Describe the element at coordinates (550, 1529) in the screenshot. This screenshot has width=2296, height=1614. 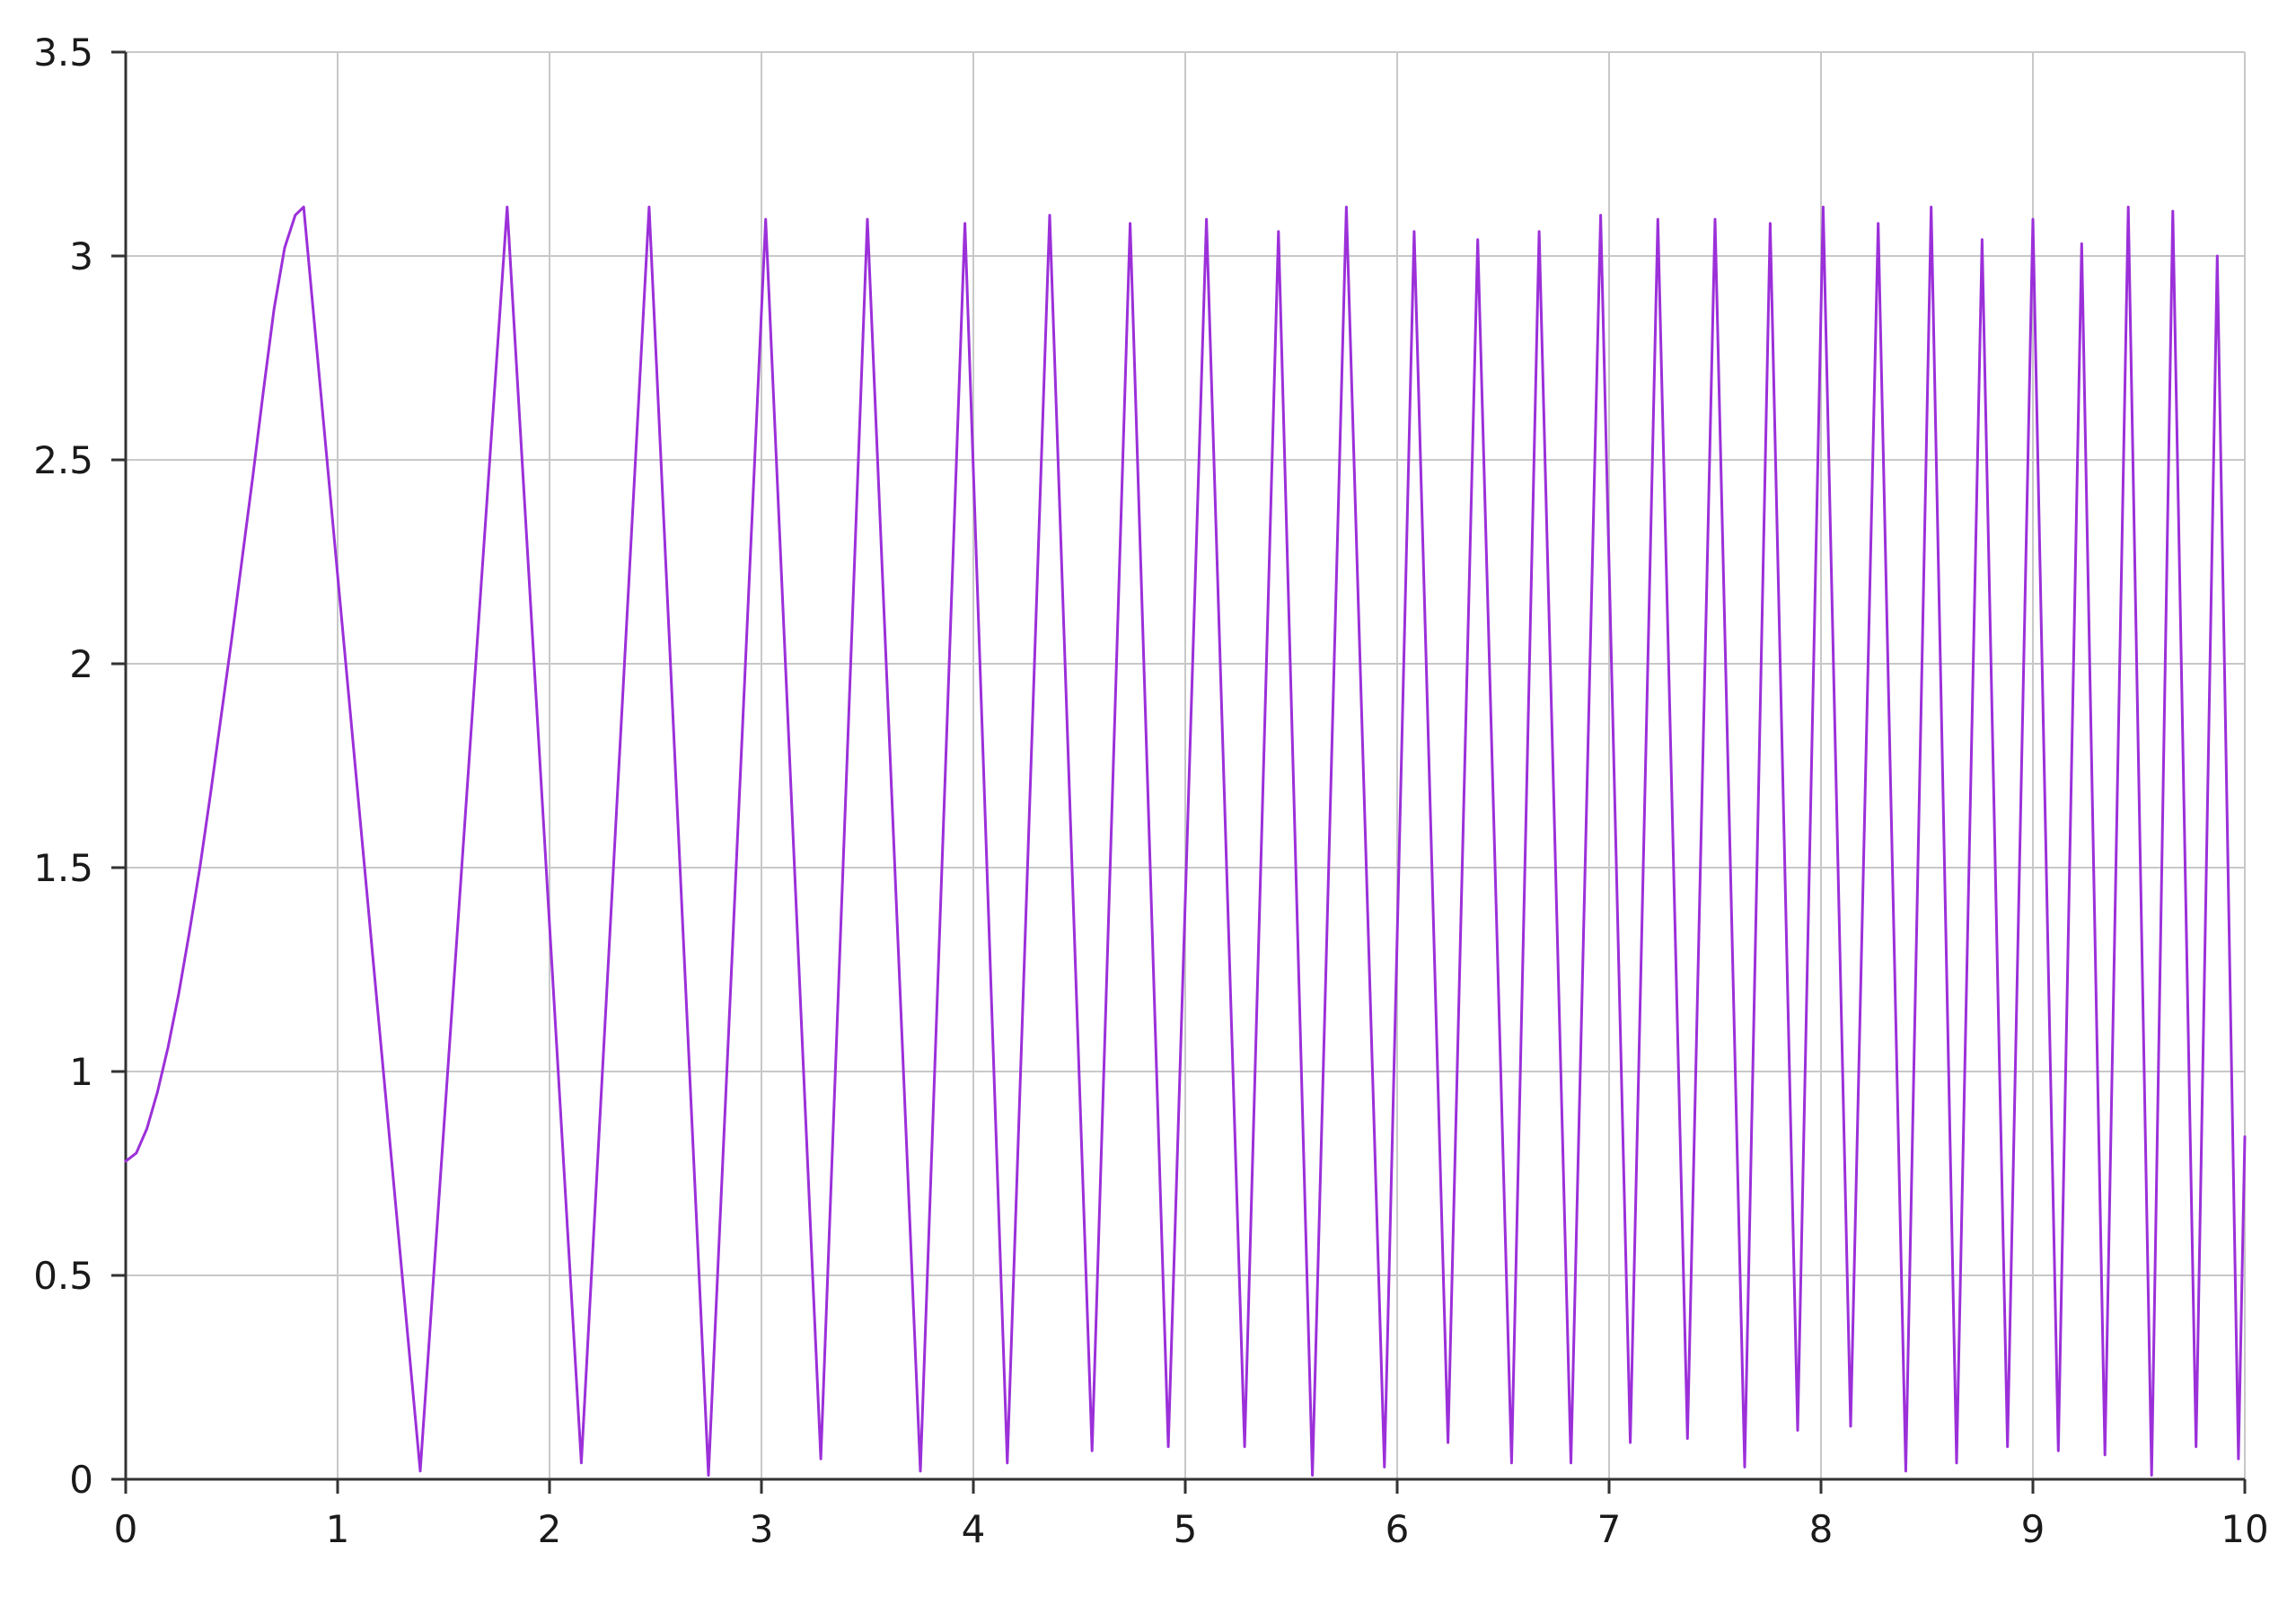
I see `x-tick-label: 2` at that location.